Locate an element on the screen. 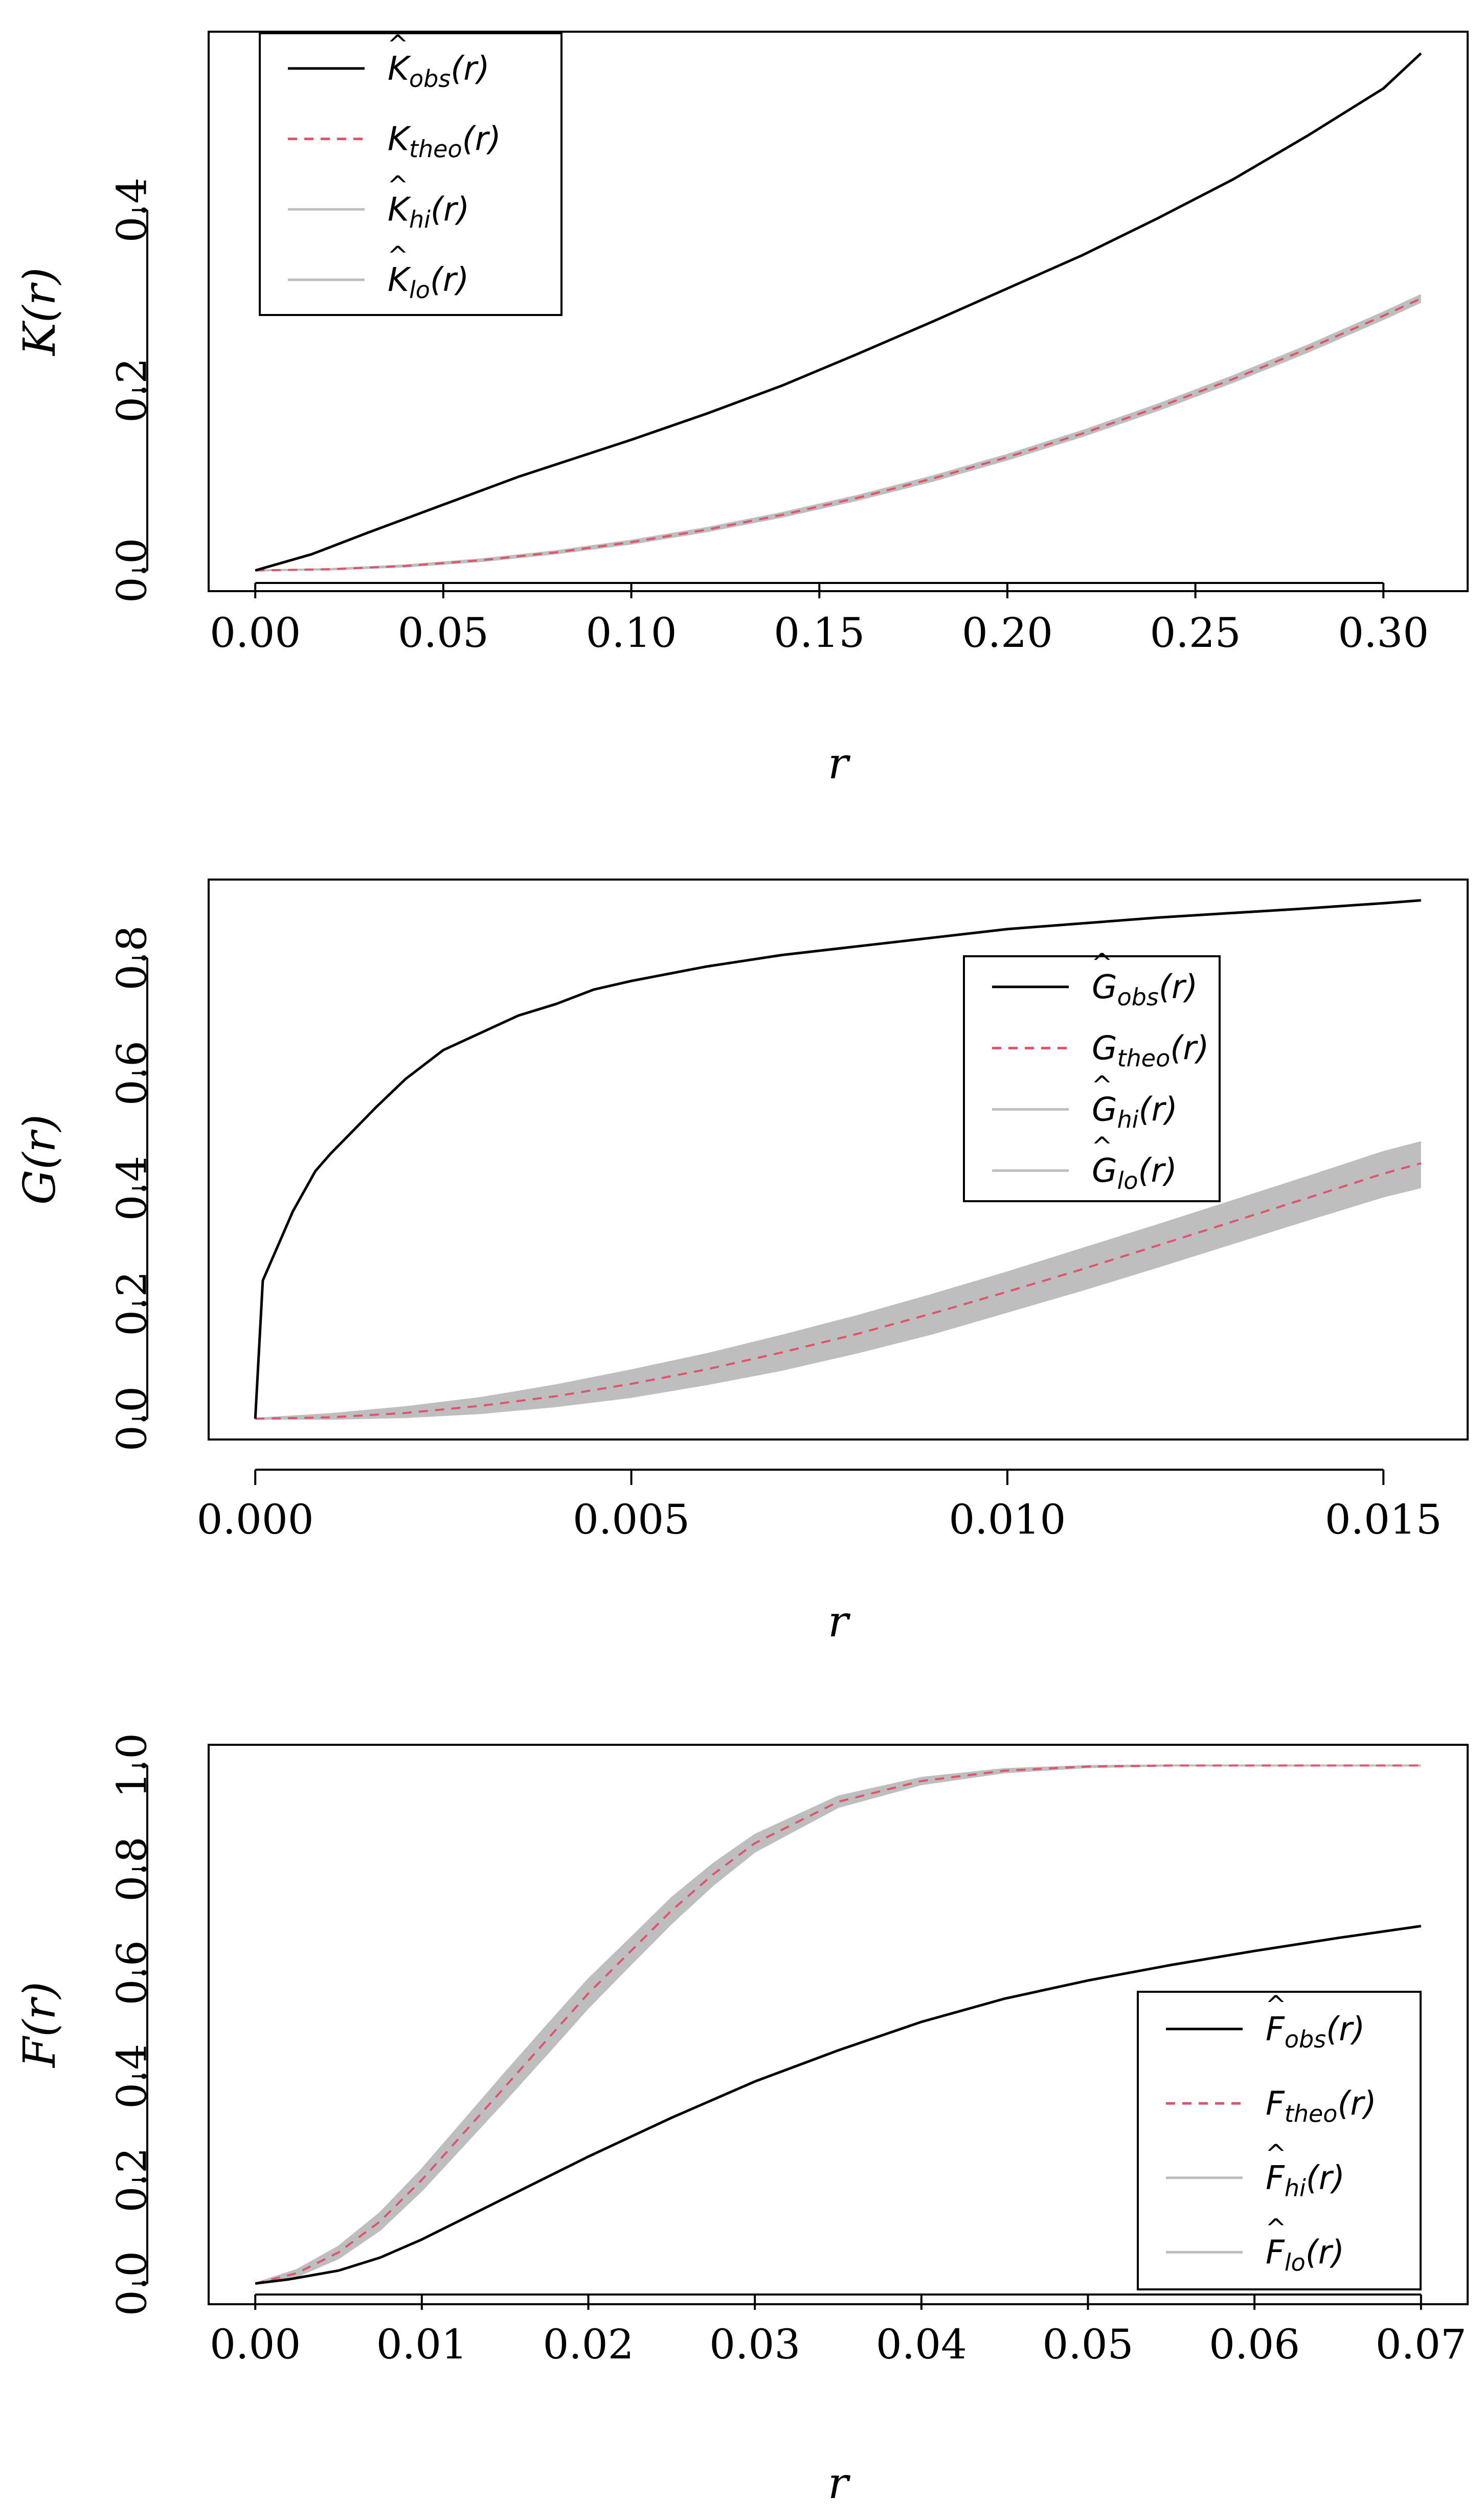 Image resolution: width=1484 pixels, height=2519 pixels. x-tick-label: 0.25 is located at coordinates (1195, 633).